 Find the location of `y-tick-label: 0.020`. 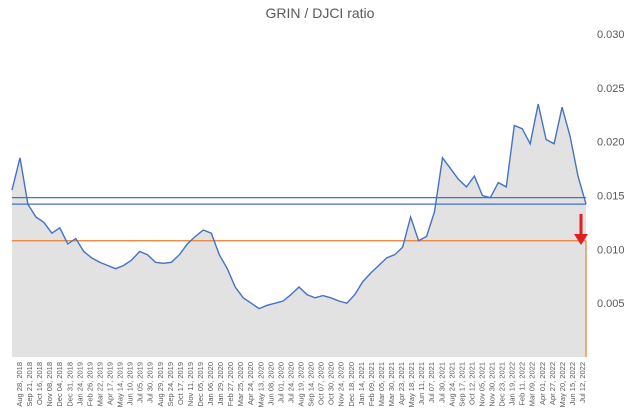

y-tick-label: 0.020 is located at coordinates (611, 143).